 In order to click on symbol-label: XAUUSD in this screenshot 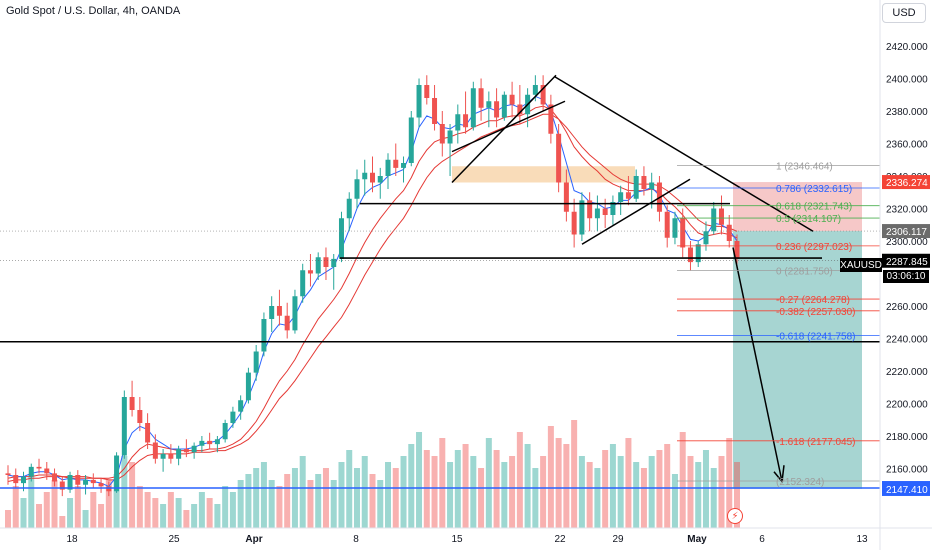, I will do `click(861, 265)`.